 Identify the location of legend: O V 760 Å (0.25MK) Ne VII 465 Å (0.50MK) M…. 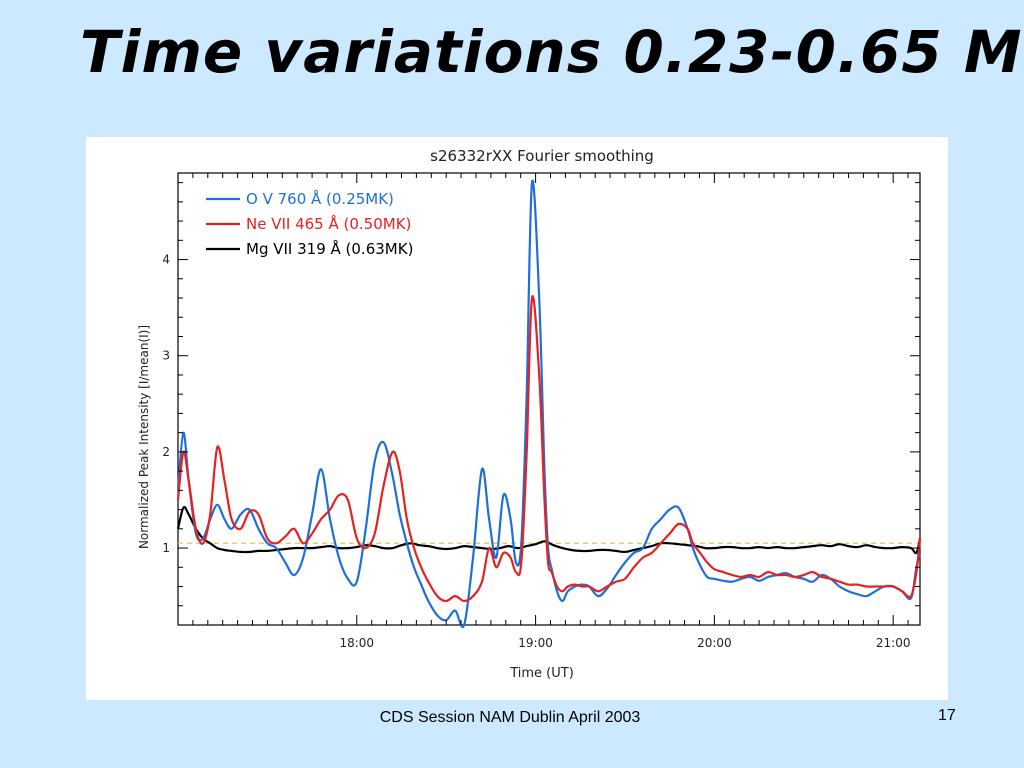
(309, 223).